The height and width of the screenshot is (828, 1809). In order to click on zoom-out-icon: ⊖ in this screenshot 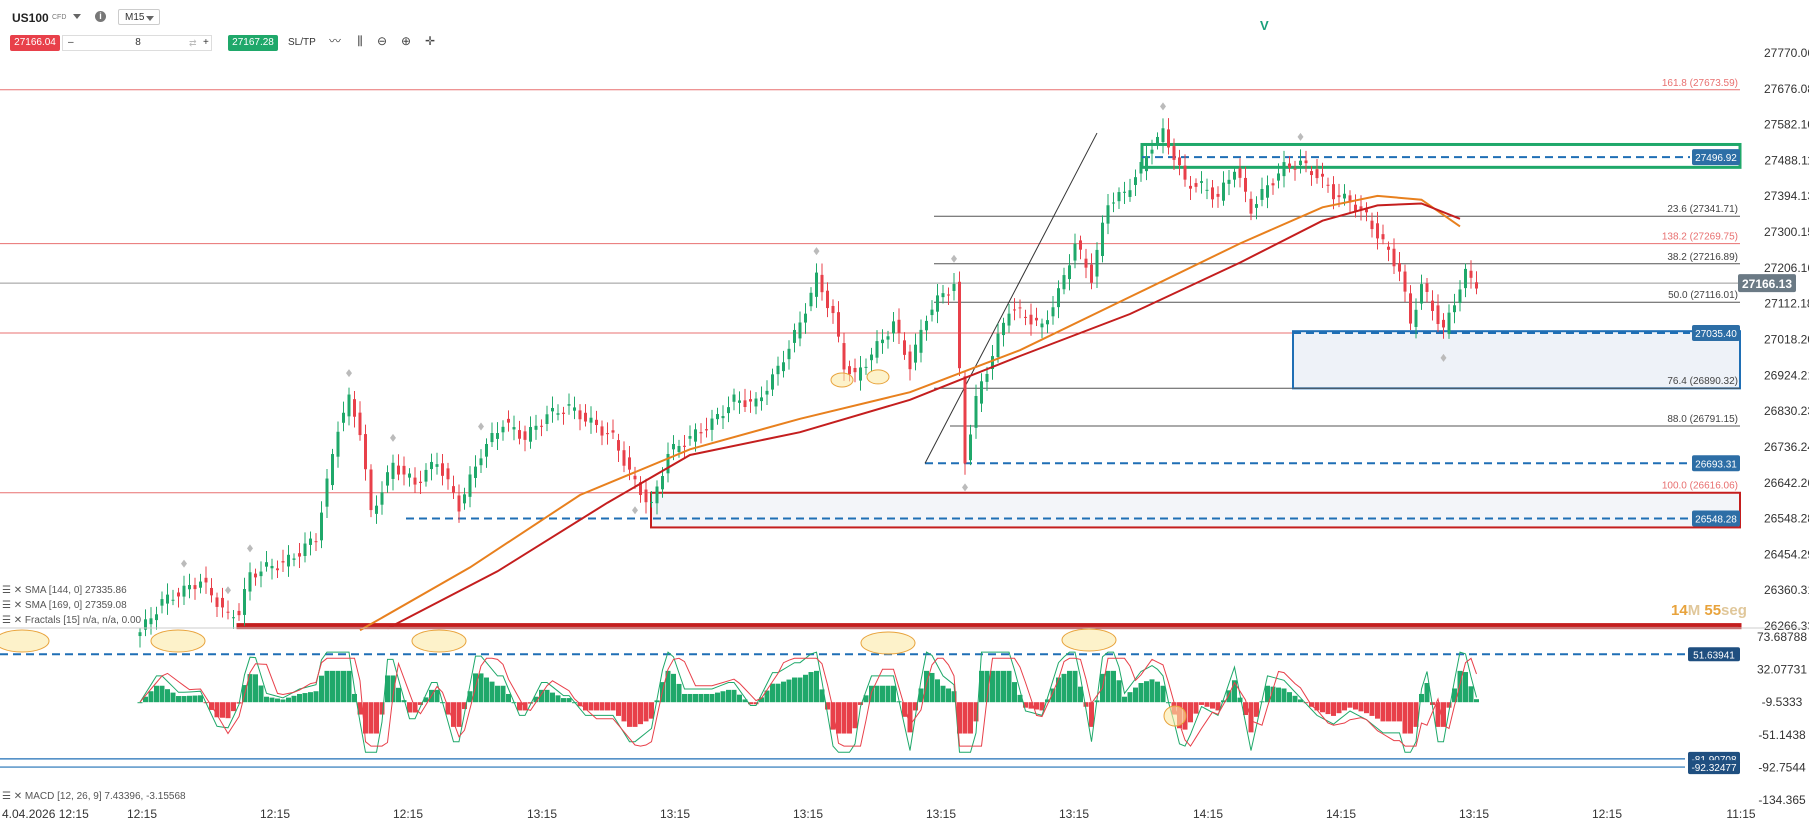, I will do `click(382, 41)`.